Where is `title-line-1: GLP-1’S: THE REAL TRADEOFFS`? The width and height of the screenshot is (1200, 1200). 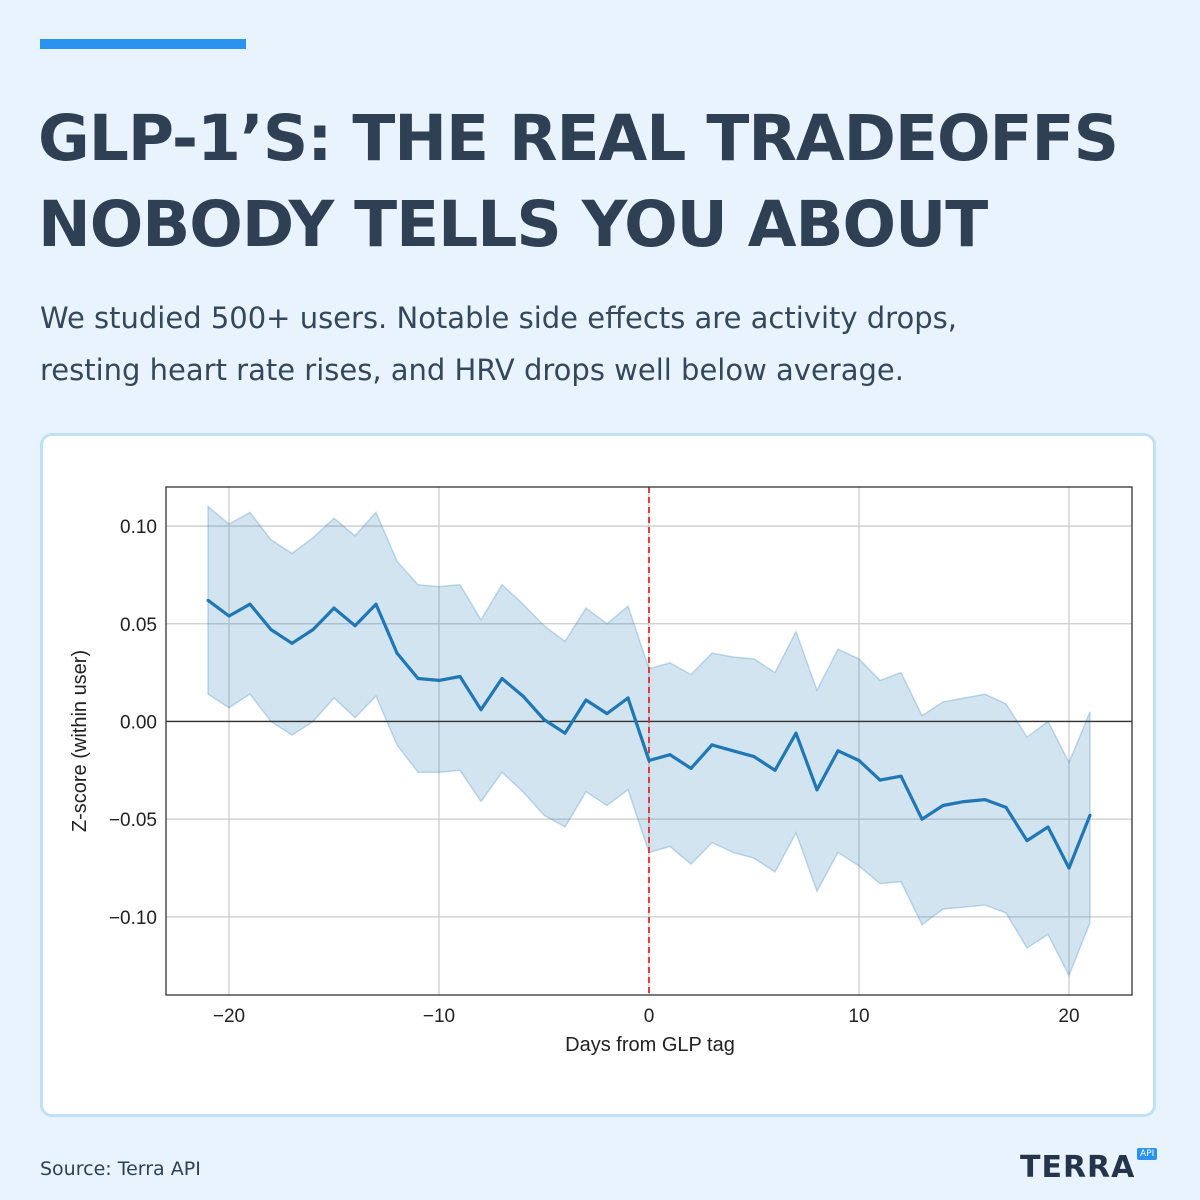 title-line-1: GLP-1’S: THE REAL TRADEOFFS is located at coordinates (578, 138).